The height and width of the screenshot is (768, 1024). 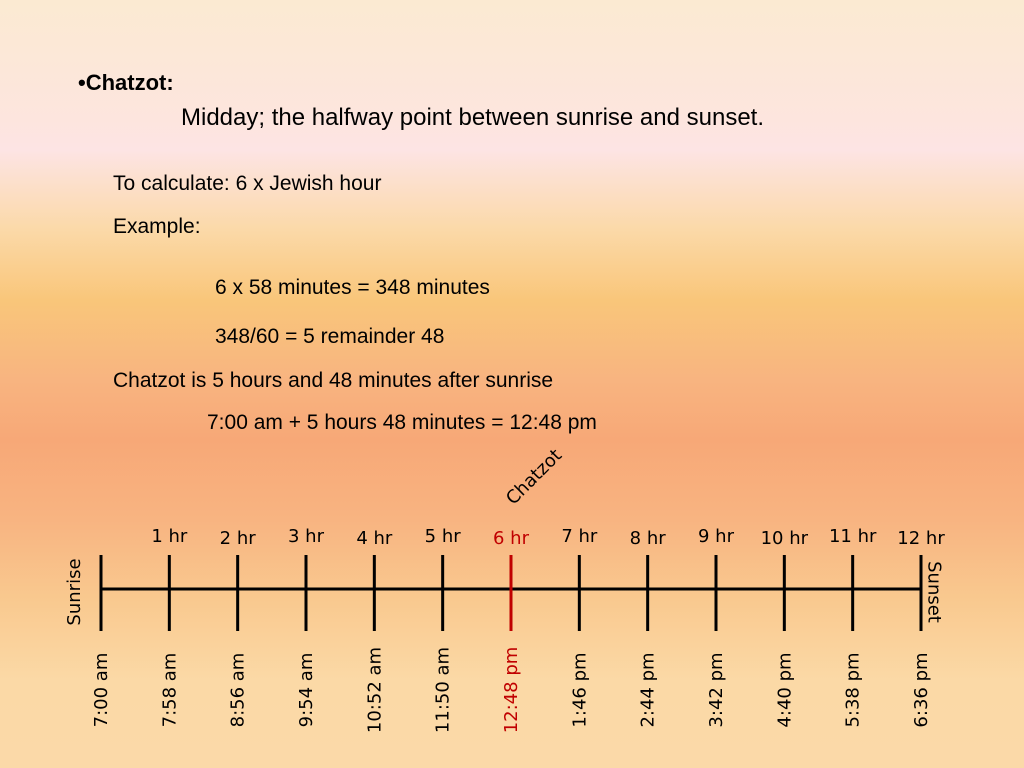 What do you see at coordinates (352, 287) in the screenshot?
I see `calc-step-1: 6 x 58 minutes = 348 minutes` at bounding box center [352, 287].